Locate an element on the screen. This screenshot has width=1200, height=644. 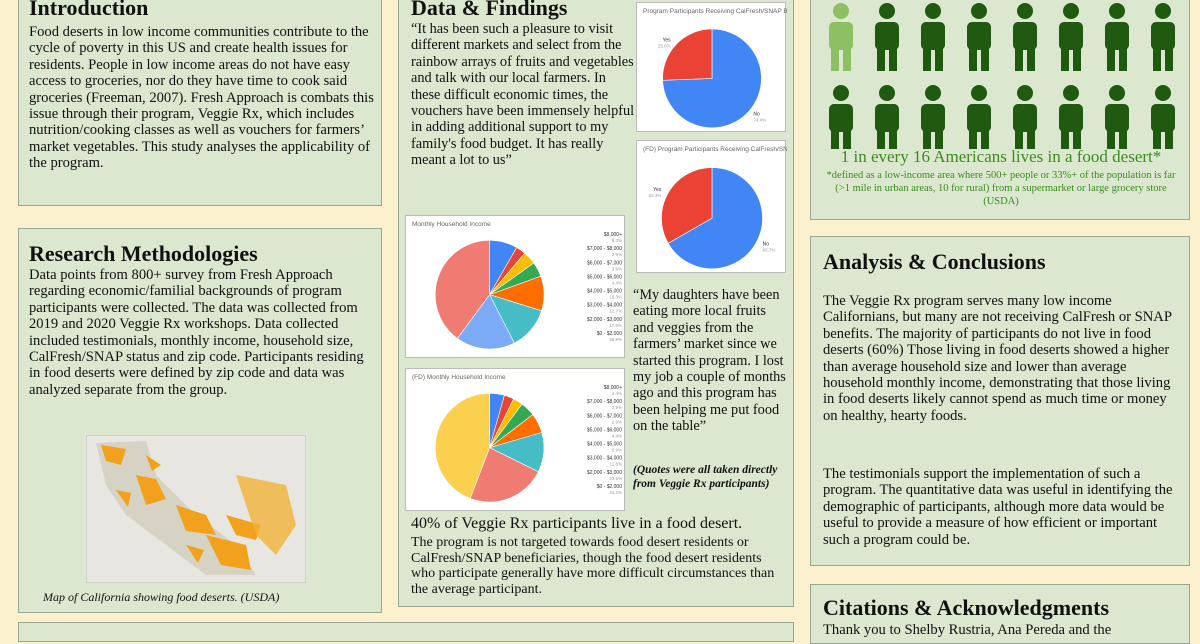
slice-value: 12.7% is located at coordinates (615, 311).